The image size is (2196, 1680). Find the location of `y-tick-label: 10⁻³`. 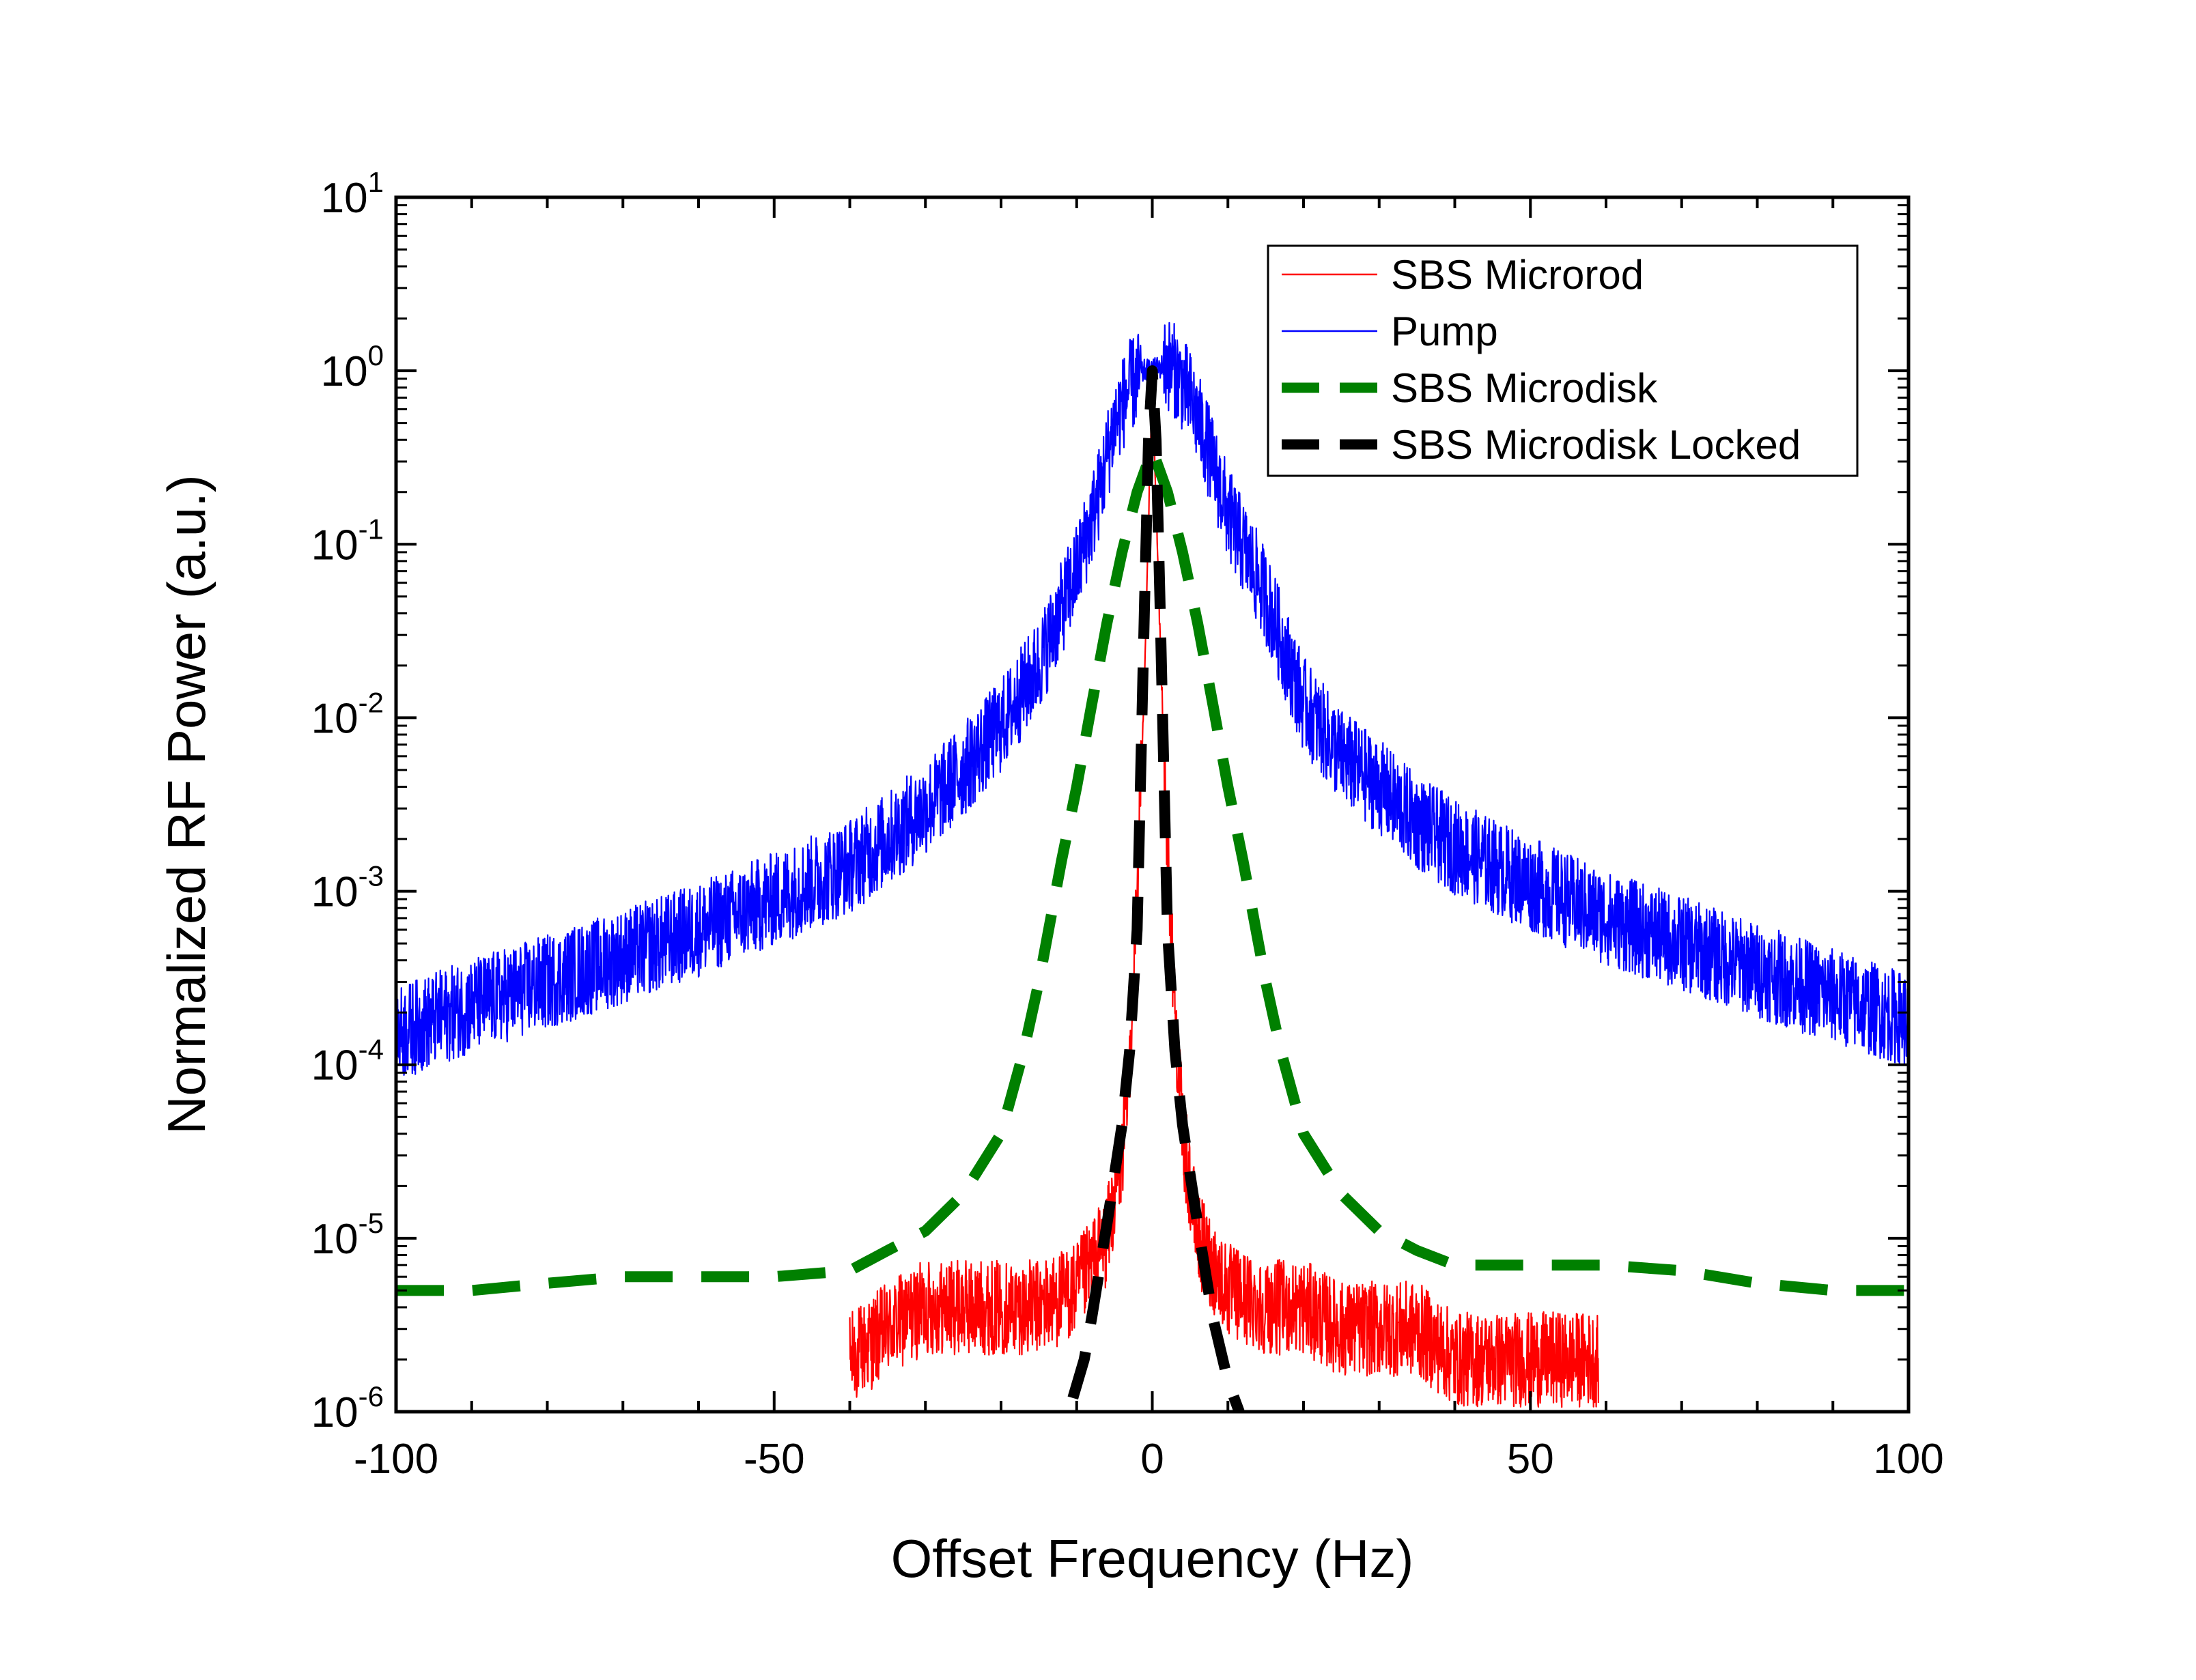

y-tick-label: 10⁻³ is located at coordinates (347, 888).